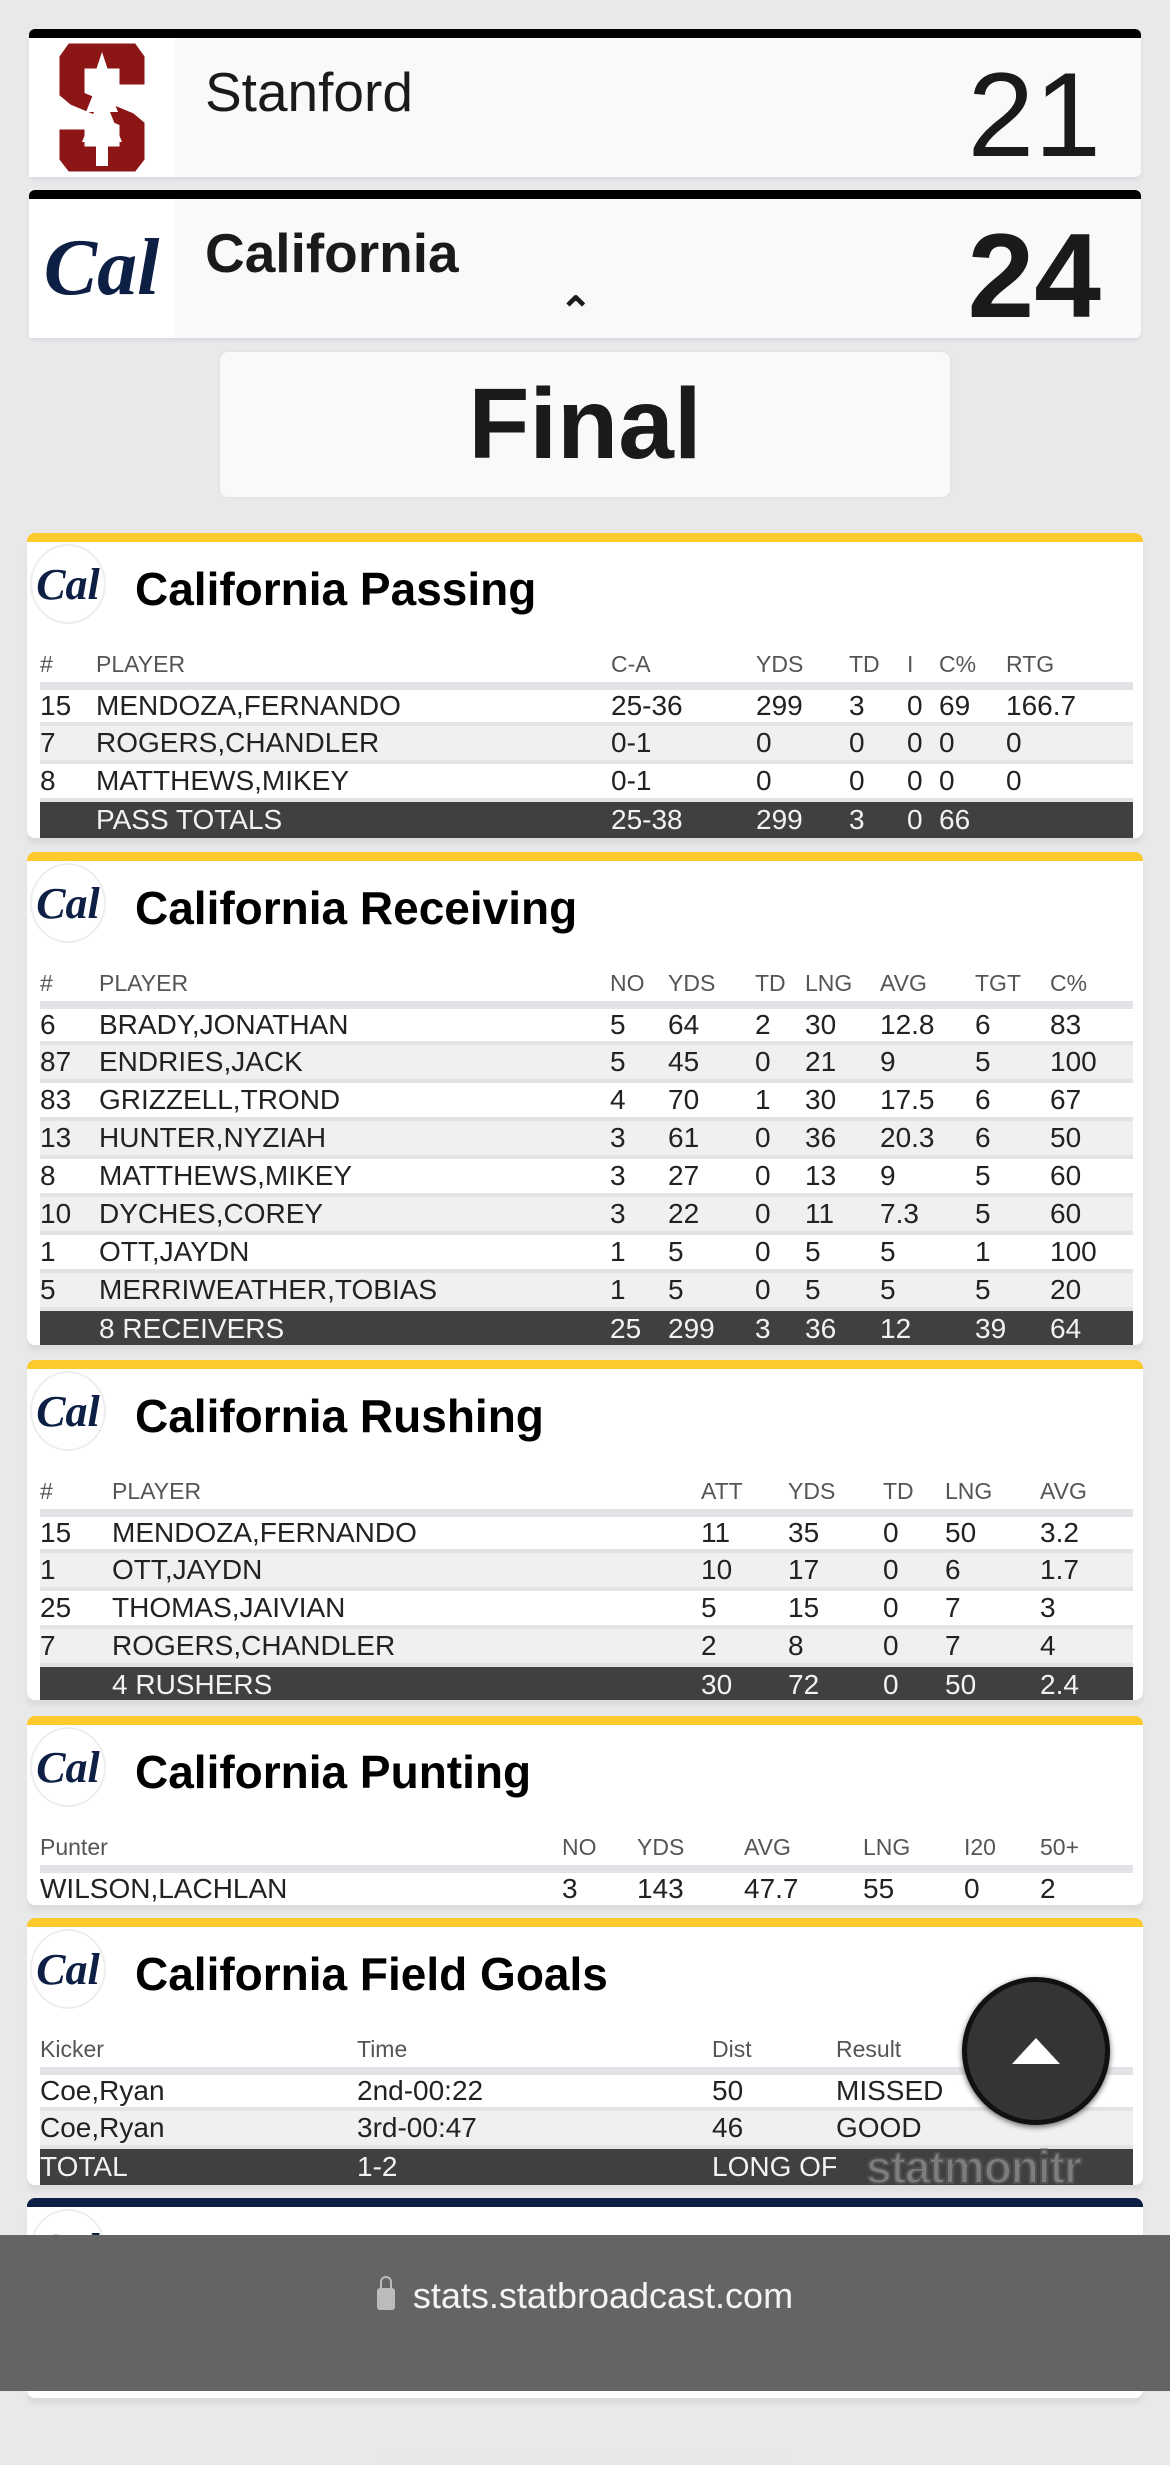  Describe the element at coordinates (339, 1416) in the screenshot. I see `section-title: California Rushing` at that location.